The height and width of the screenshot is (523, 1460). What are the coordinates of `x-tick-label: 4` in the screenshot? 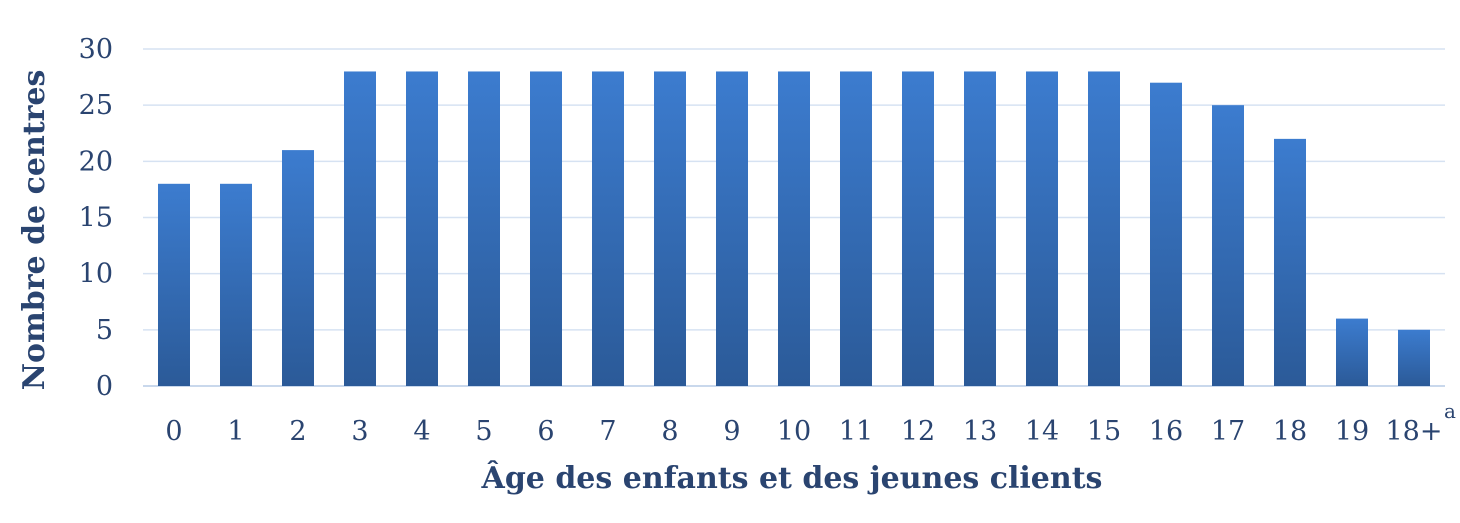 It's located at (421, 431).